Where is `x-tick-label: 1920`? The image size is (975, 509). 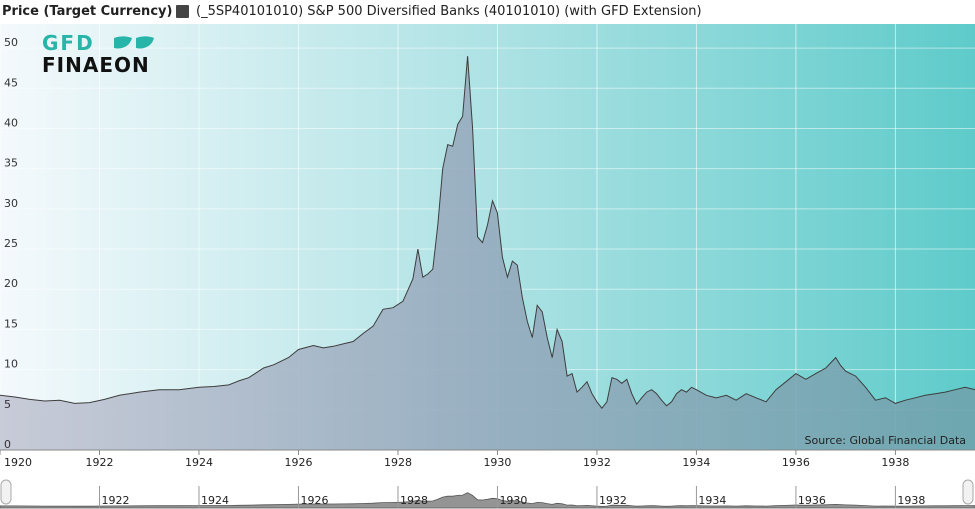
x-tick-label: 1920 is located at coordinates (18, 462).